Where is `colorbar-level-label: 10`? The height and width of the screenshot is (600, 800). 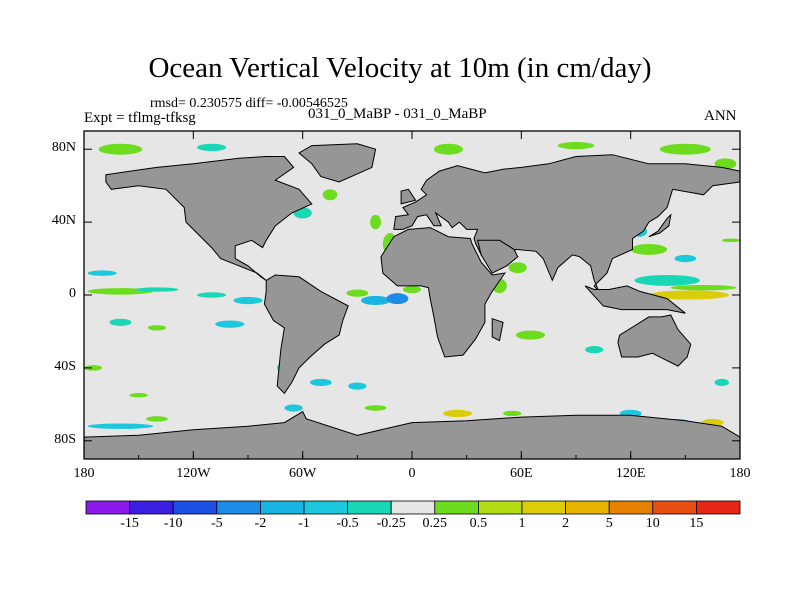 colorbar-level-label: 10 is located at coordinates (652, 523).